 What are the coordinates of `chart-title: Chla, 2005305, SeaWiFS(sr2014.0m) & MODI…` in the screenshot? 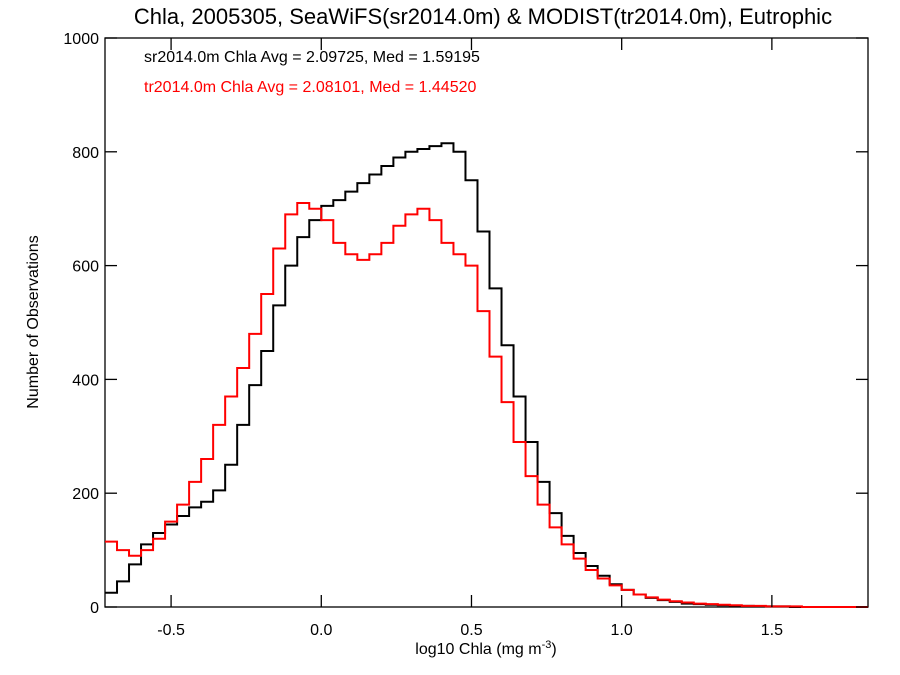 It's located at (483, 16).